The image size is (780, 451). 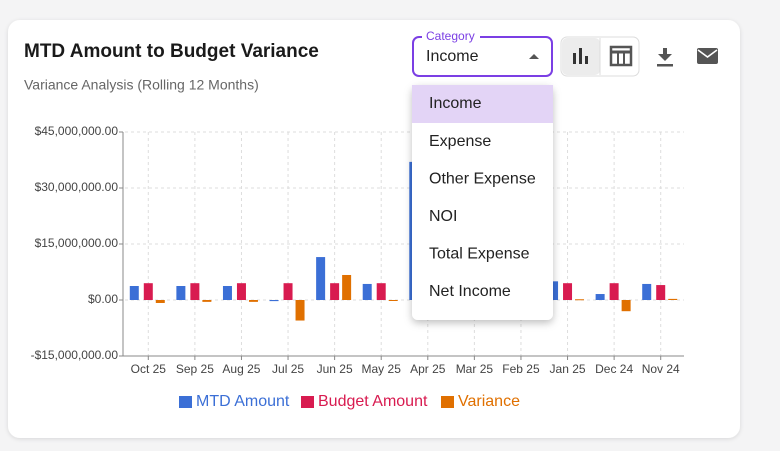 What do you see at coordinates (428, 369) in the screenshot?
I see `x-tick-label: Apr 25` at bounding box center [428, 369].